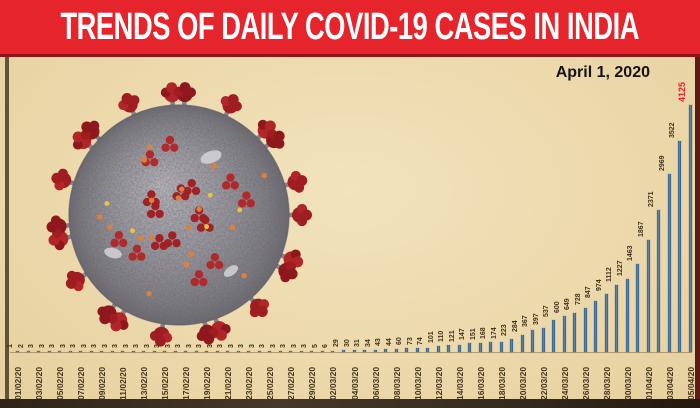 Image resolution: width=700 pixels, height=408 pixels. Describe the element at coordinates (602, 72) in the screenshot. I see `annotation-date: April 1, 2020` at that location.